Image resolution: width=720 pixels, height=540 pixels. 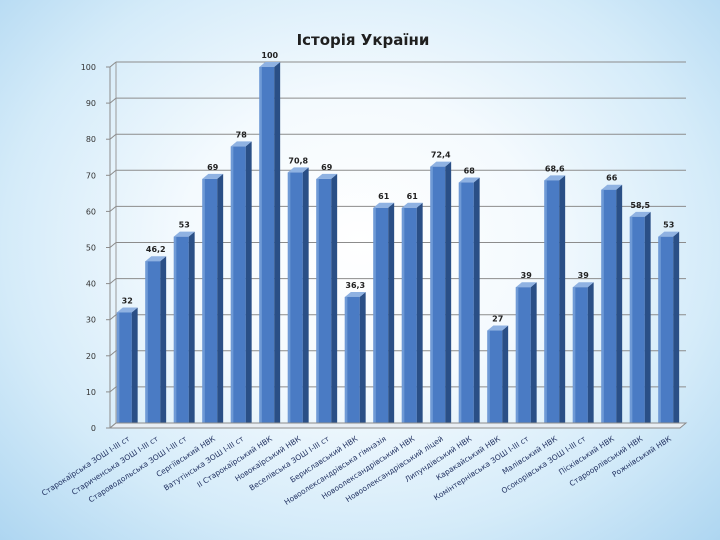 What do you see at coordinates (398, 425) in the screenshot?
I see `floor` at bounding box center [398, 425].